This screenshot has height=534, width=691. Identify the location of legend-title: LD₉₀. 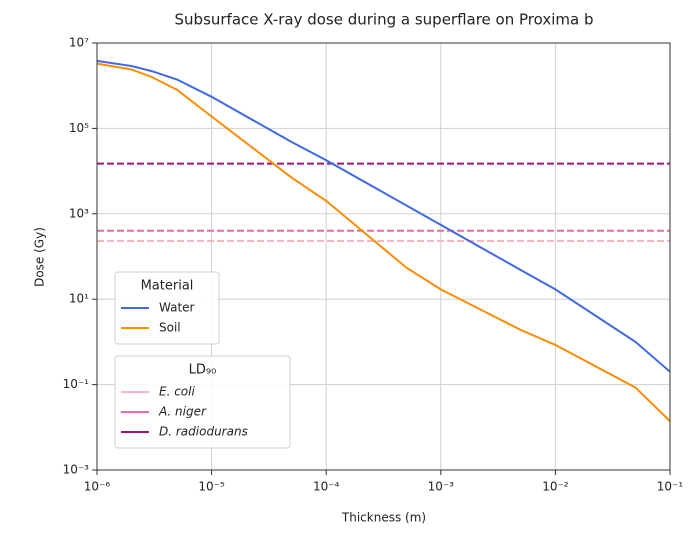
(203, 370).